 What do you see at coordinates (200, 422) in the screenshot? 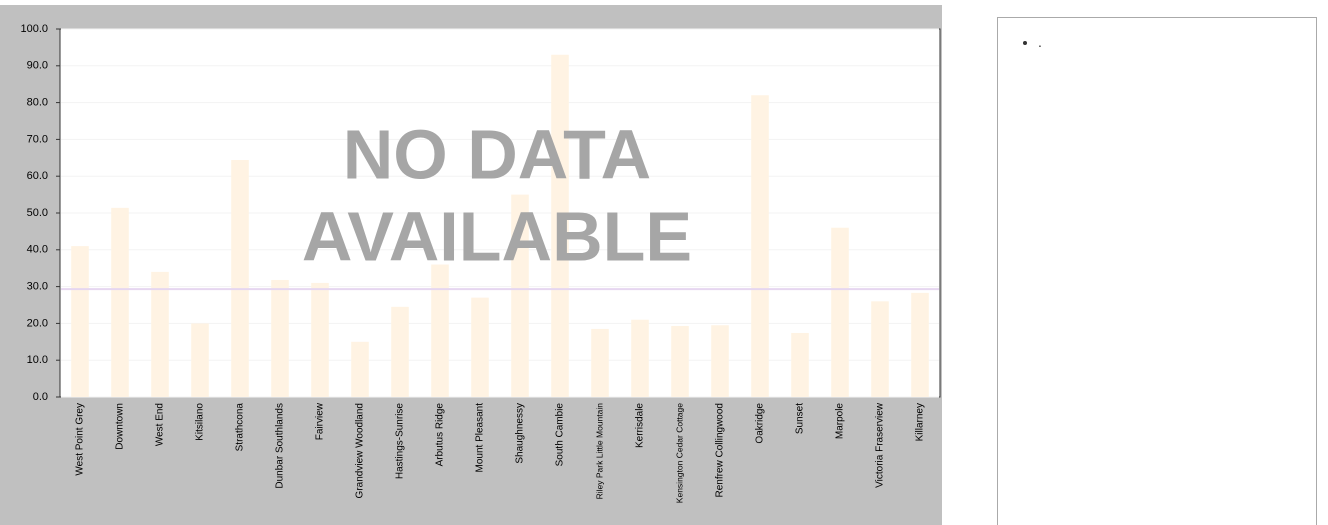
I see `x-tick-label: Kitsilano` at bounding box center [200, 422].